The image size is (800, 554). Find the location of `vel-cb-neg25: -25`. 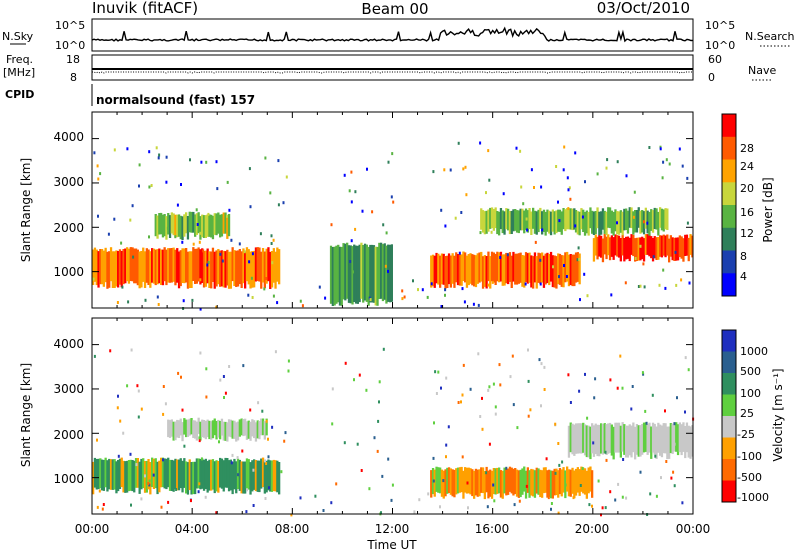

vel-cb-neg25: -25 is located at coordinates (746, 434).